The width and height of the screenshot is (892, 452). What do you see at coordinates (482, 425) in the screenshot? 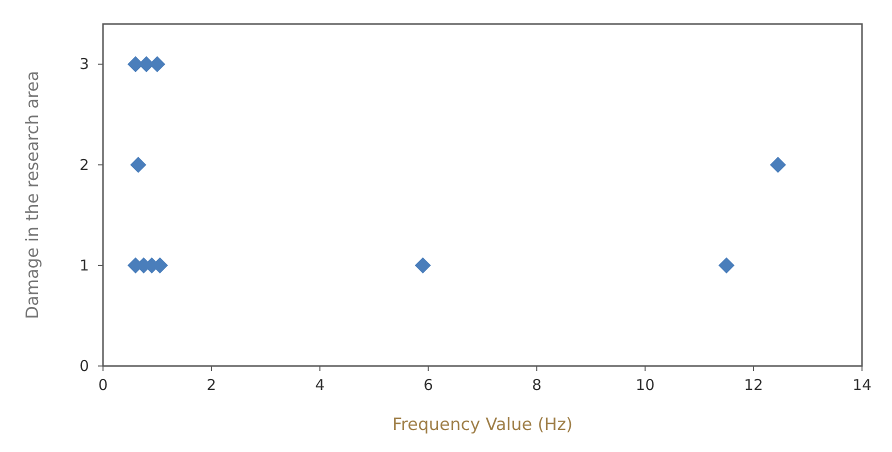
I see `x-axis-title: Frequency Value (Hz)` at bounding box center [482, 425].